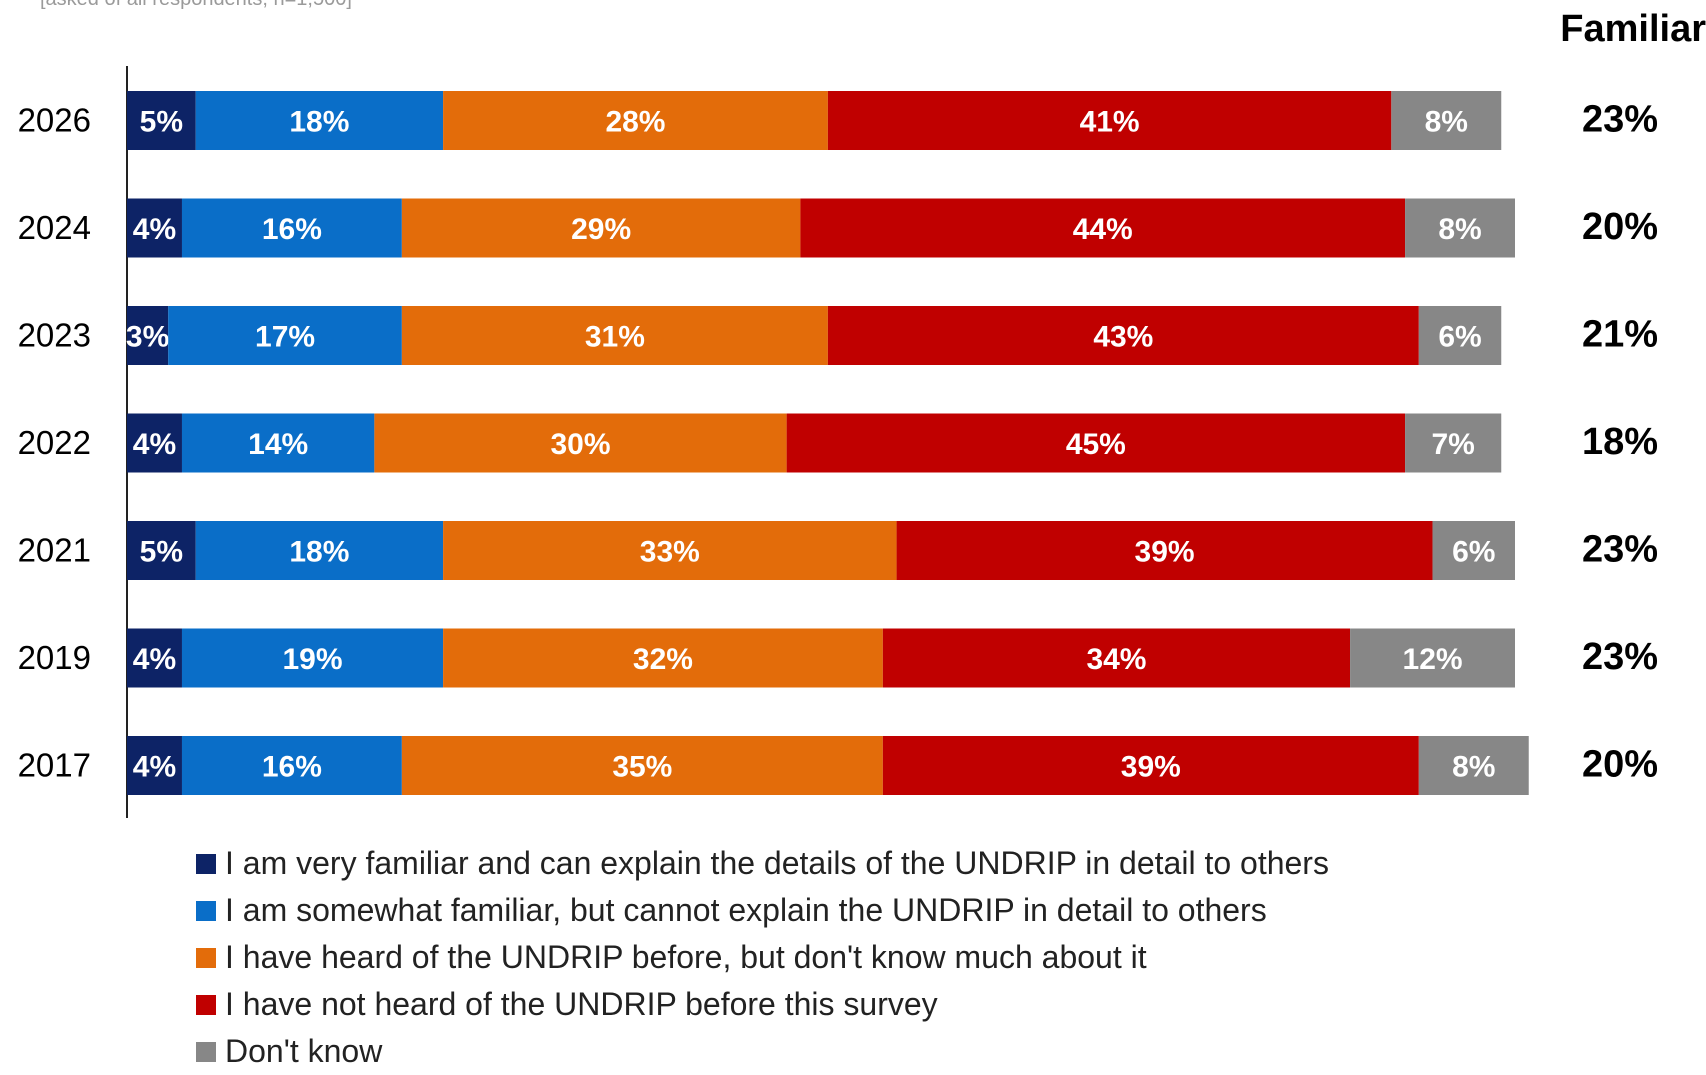 This screenshot has height=1075, width=1706. What do you see at coordinates (1633, 29) in the screenshot?
I see `familiar-column-header: Familiar` at bounding box center [1633, 29].